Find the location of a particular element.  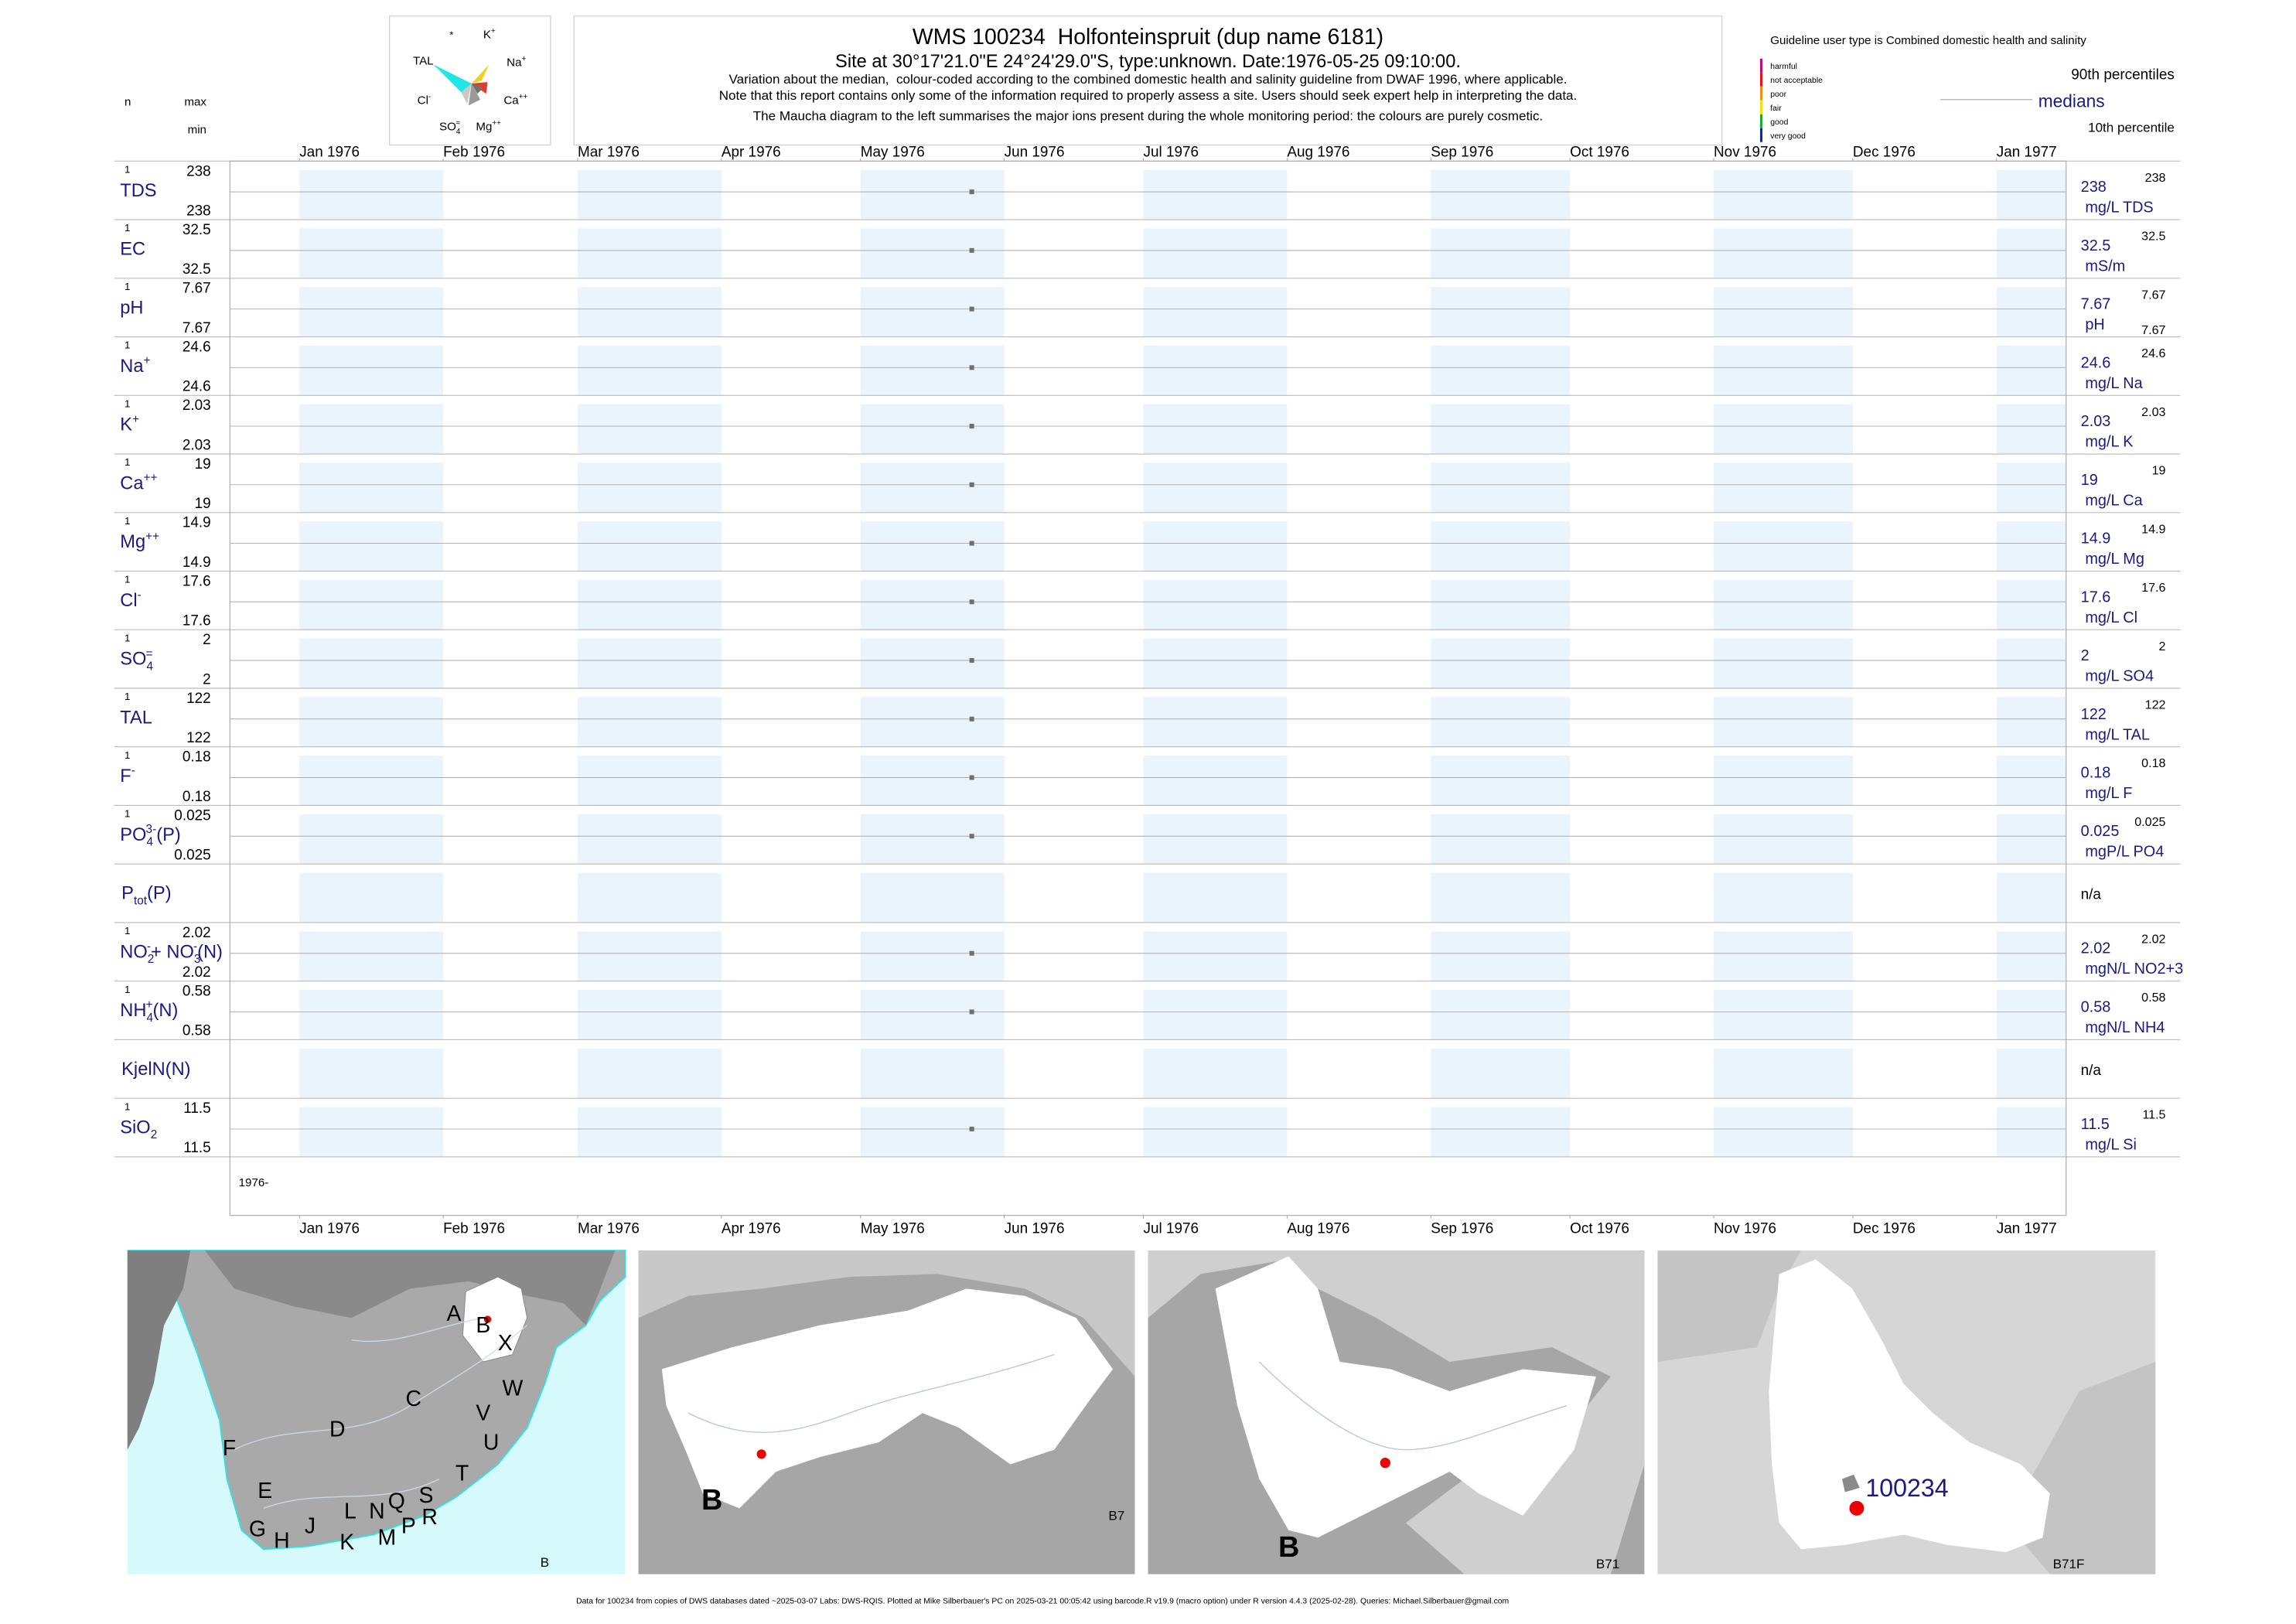

row-label: F- is located at coordinates (127, 775).